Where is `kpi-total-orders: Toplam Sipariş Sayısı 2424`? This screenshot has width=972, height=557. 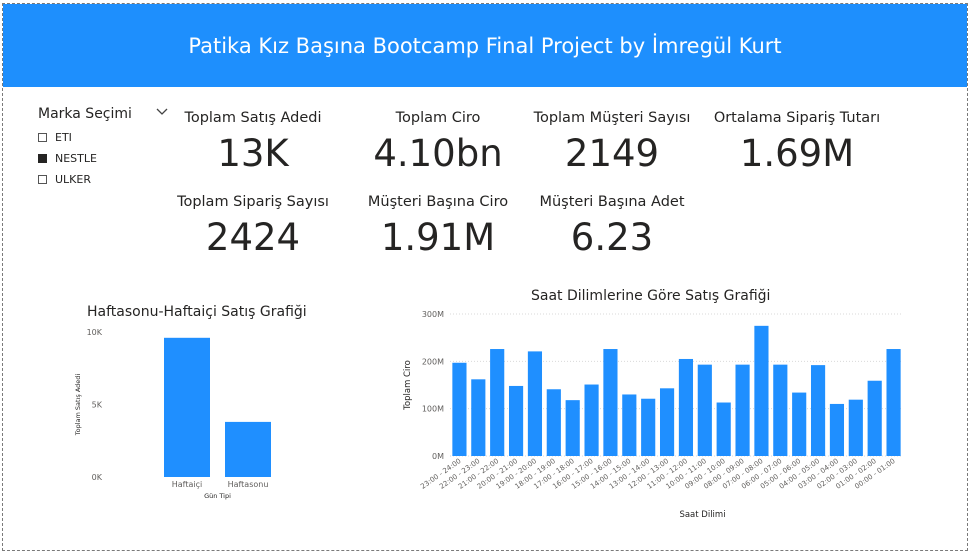
kpi-total-orders: Toplam Sipariş Sayısı 2424 is located at coordinates (253, 226).